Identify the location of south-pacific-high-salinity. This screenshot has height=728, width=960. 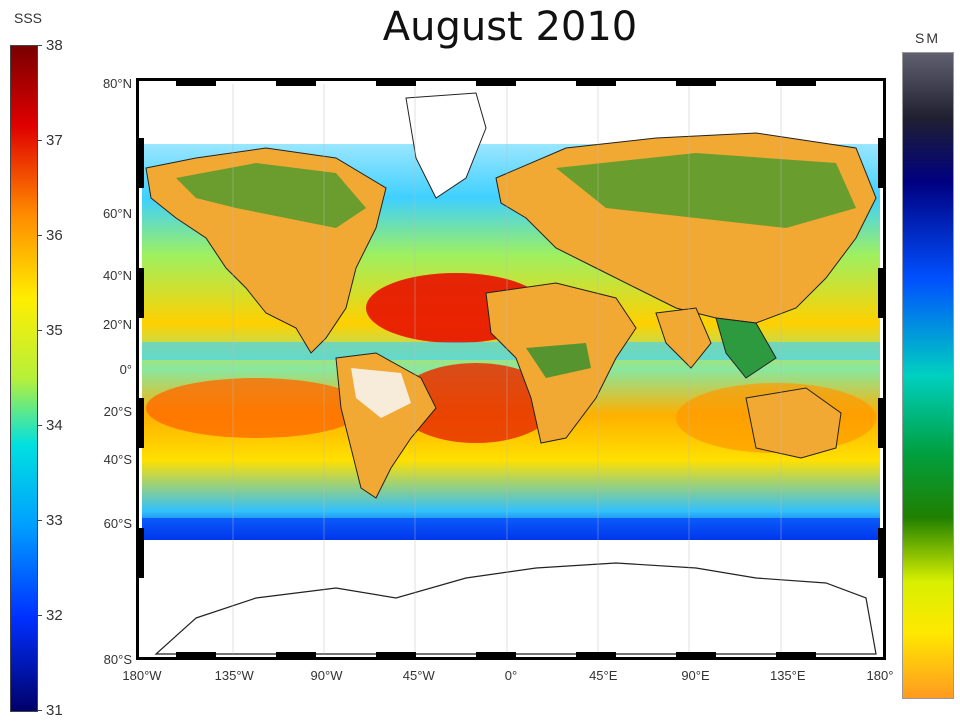
(256, 408).